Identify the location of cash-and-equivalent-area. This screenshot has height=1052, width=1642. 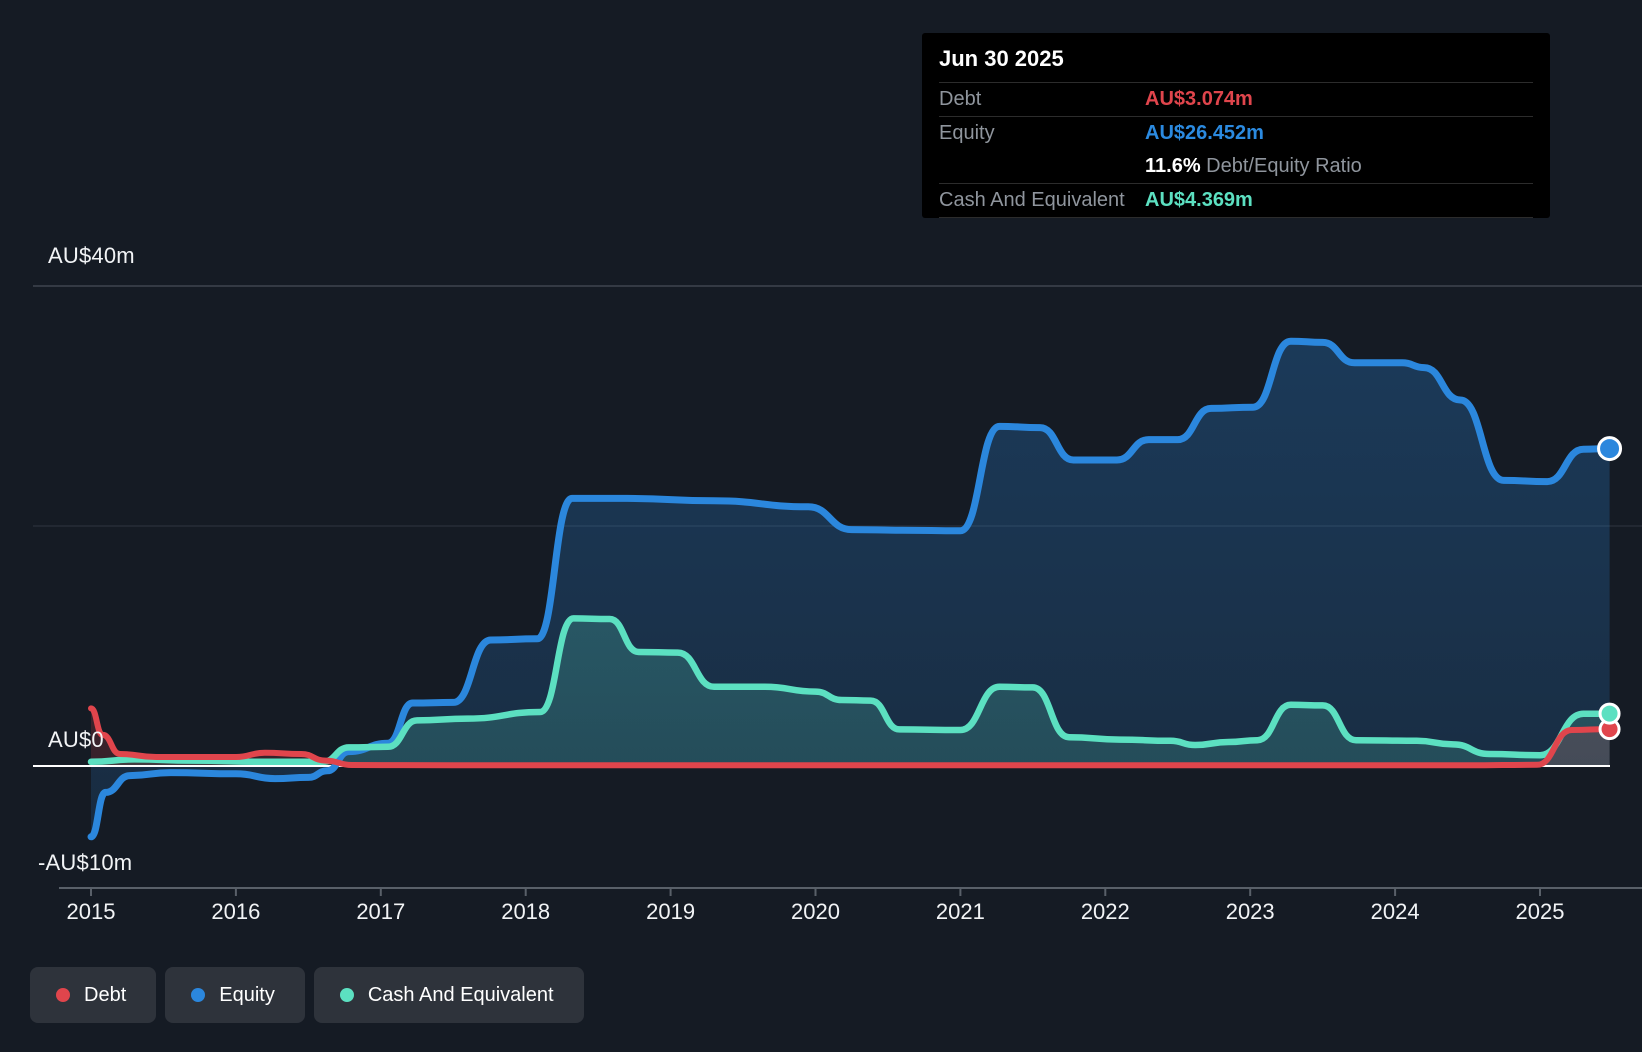
(850, 692).